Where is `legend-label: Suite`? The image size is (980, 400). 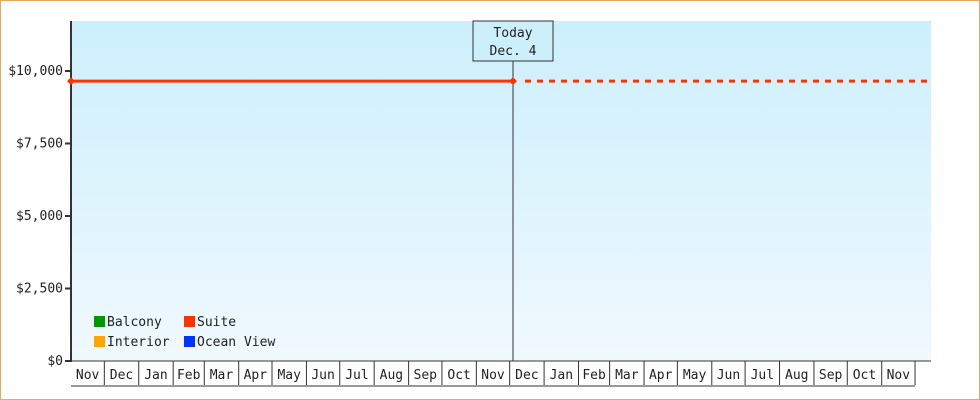
legend-label: Suite is located at coordinates (216, 322).